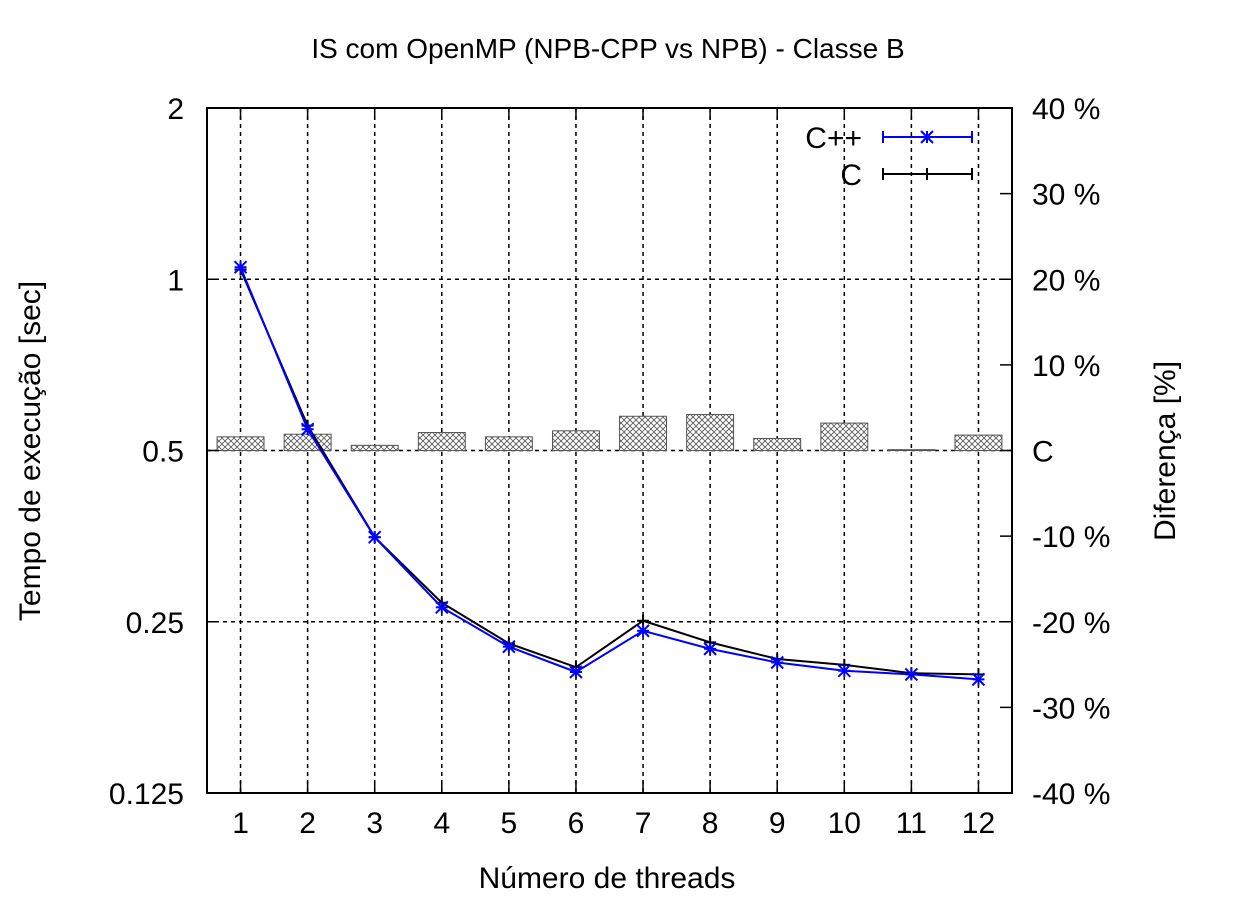 The width and height of the screenshot is (1250, 912). I want to click on y-axis-label: Tempo de execução [sec], so click(30, 451).